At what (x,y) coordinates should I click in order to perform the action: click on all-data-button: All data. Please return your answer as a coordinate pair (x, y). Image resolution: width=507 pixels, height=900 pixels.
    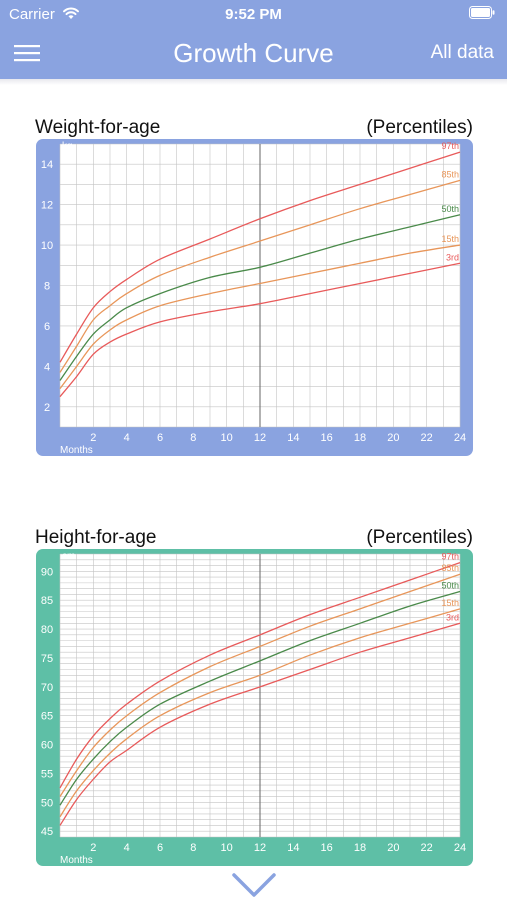
    Looking at the image, I should click on (462, 52).